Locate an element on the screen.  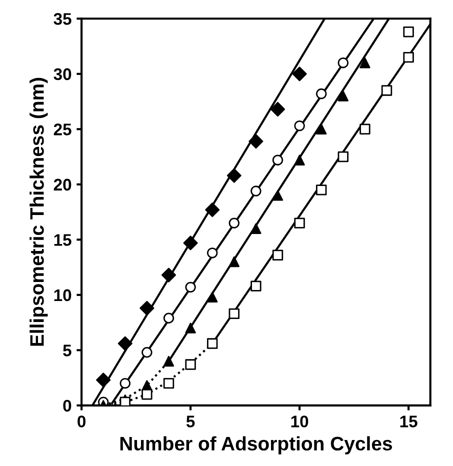
x-tick-label: 5 is located at coordinates (190, 422).